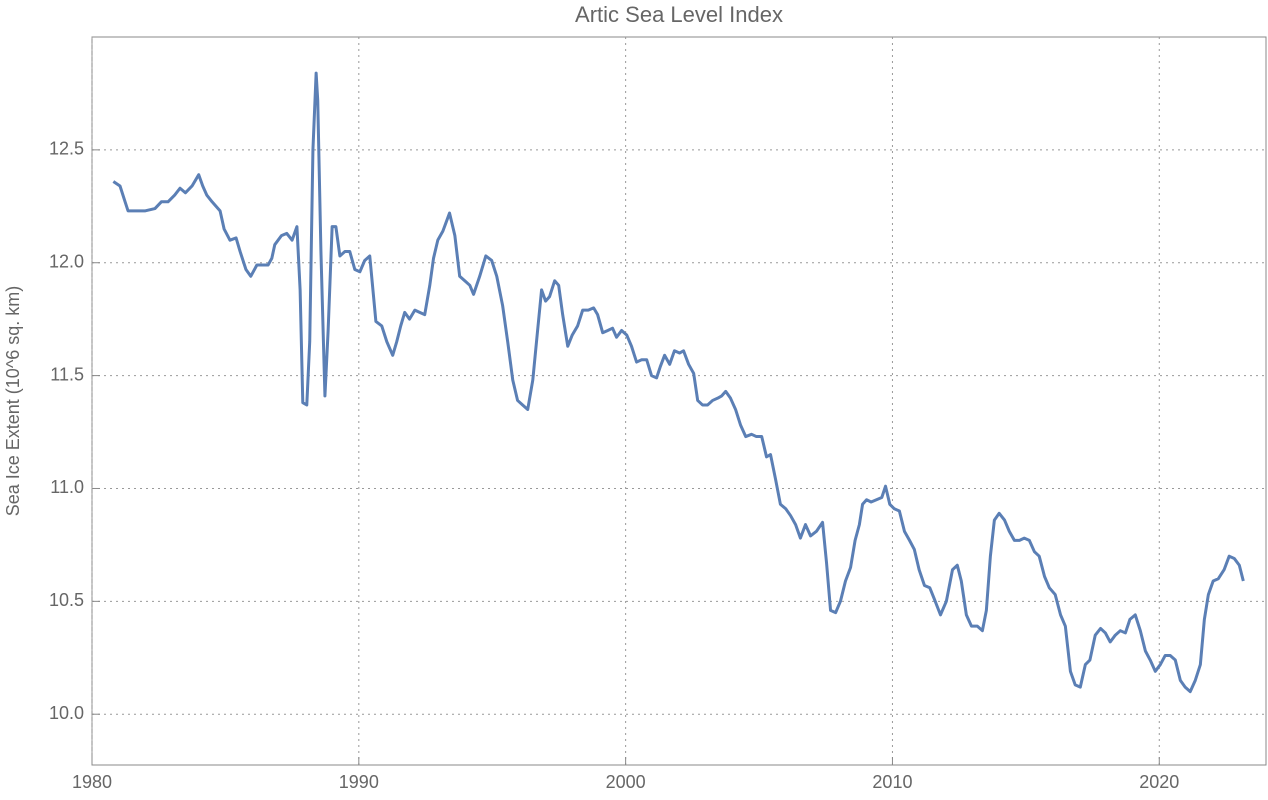 This screenshot has width=1268, height=800. What do you see at coordinates (359, 782) in the screenshot?
I see `x-tick-label: 1990` at bounding box center [359, 782].